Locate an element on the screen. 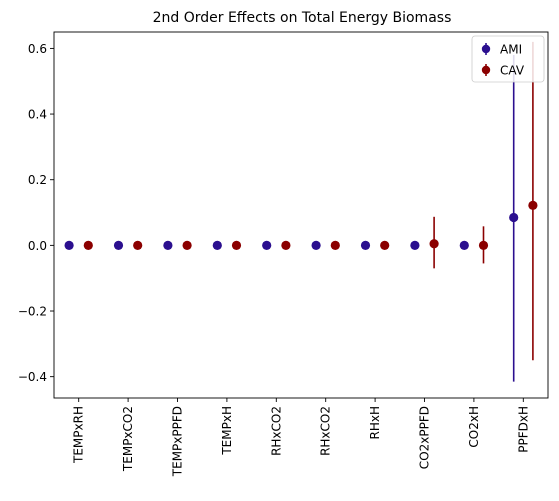  legend-label: AMI is located at coordinates (511, 50).